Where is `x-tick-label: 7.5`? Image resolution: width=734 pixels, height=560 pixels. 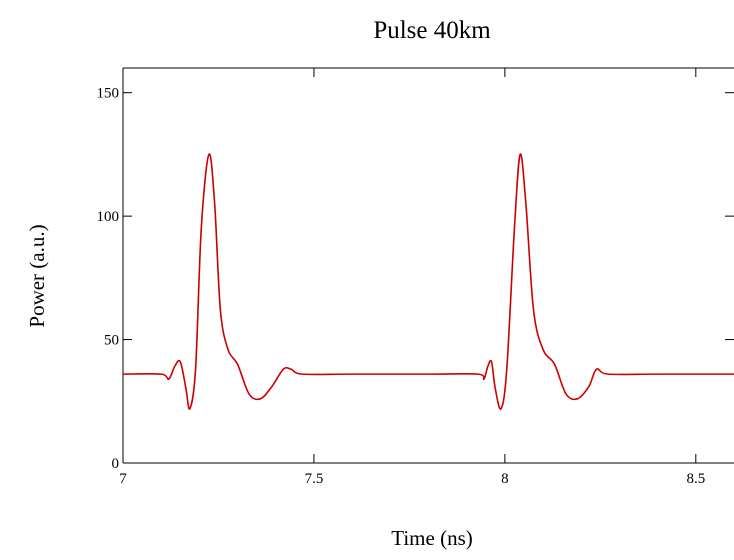
x-tick-label: 7.5 is located at coordinates (314, 479).